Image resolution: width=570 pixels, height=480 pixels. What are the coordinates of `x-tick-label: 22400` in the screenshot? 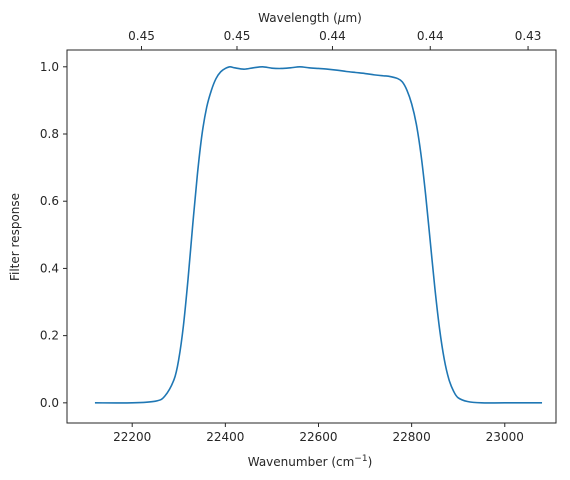 It's located at (225, 437).